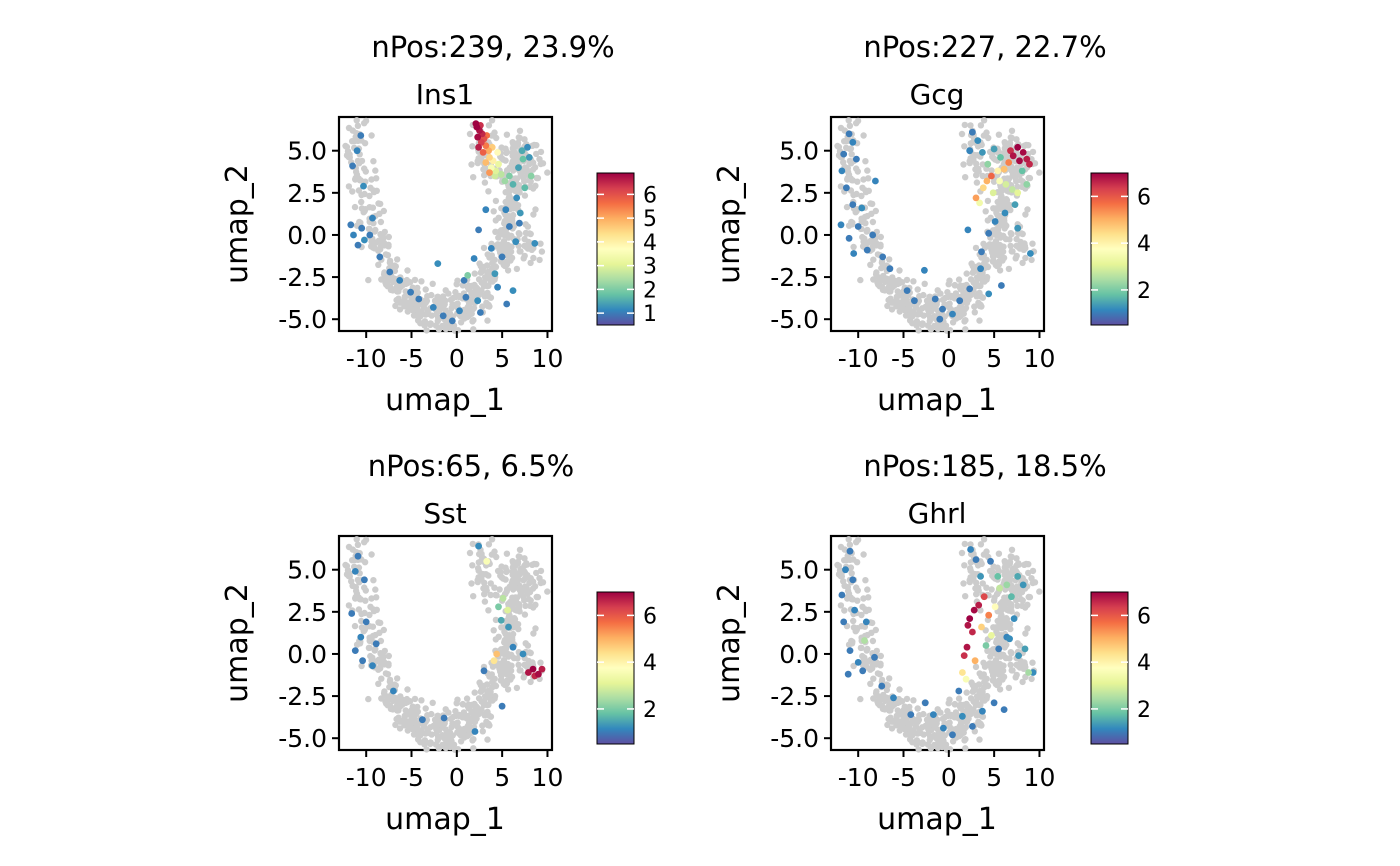  I want to click on y-tick-label: -5.0, so click(794, 738).